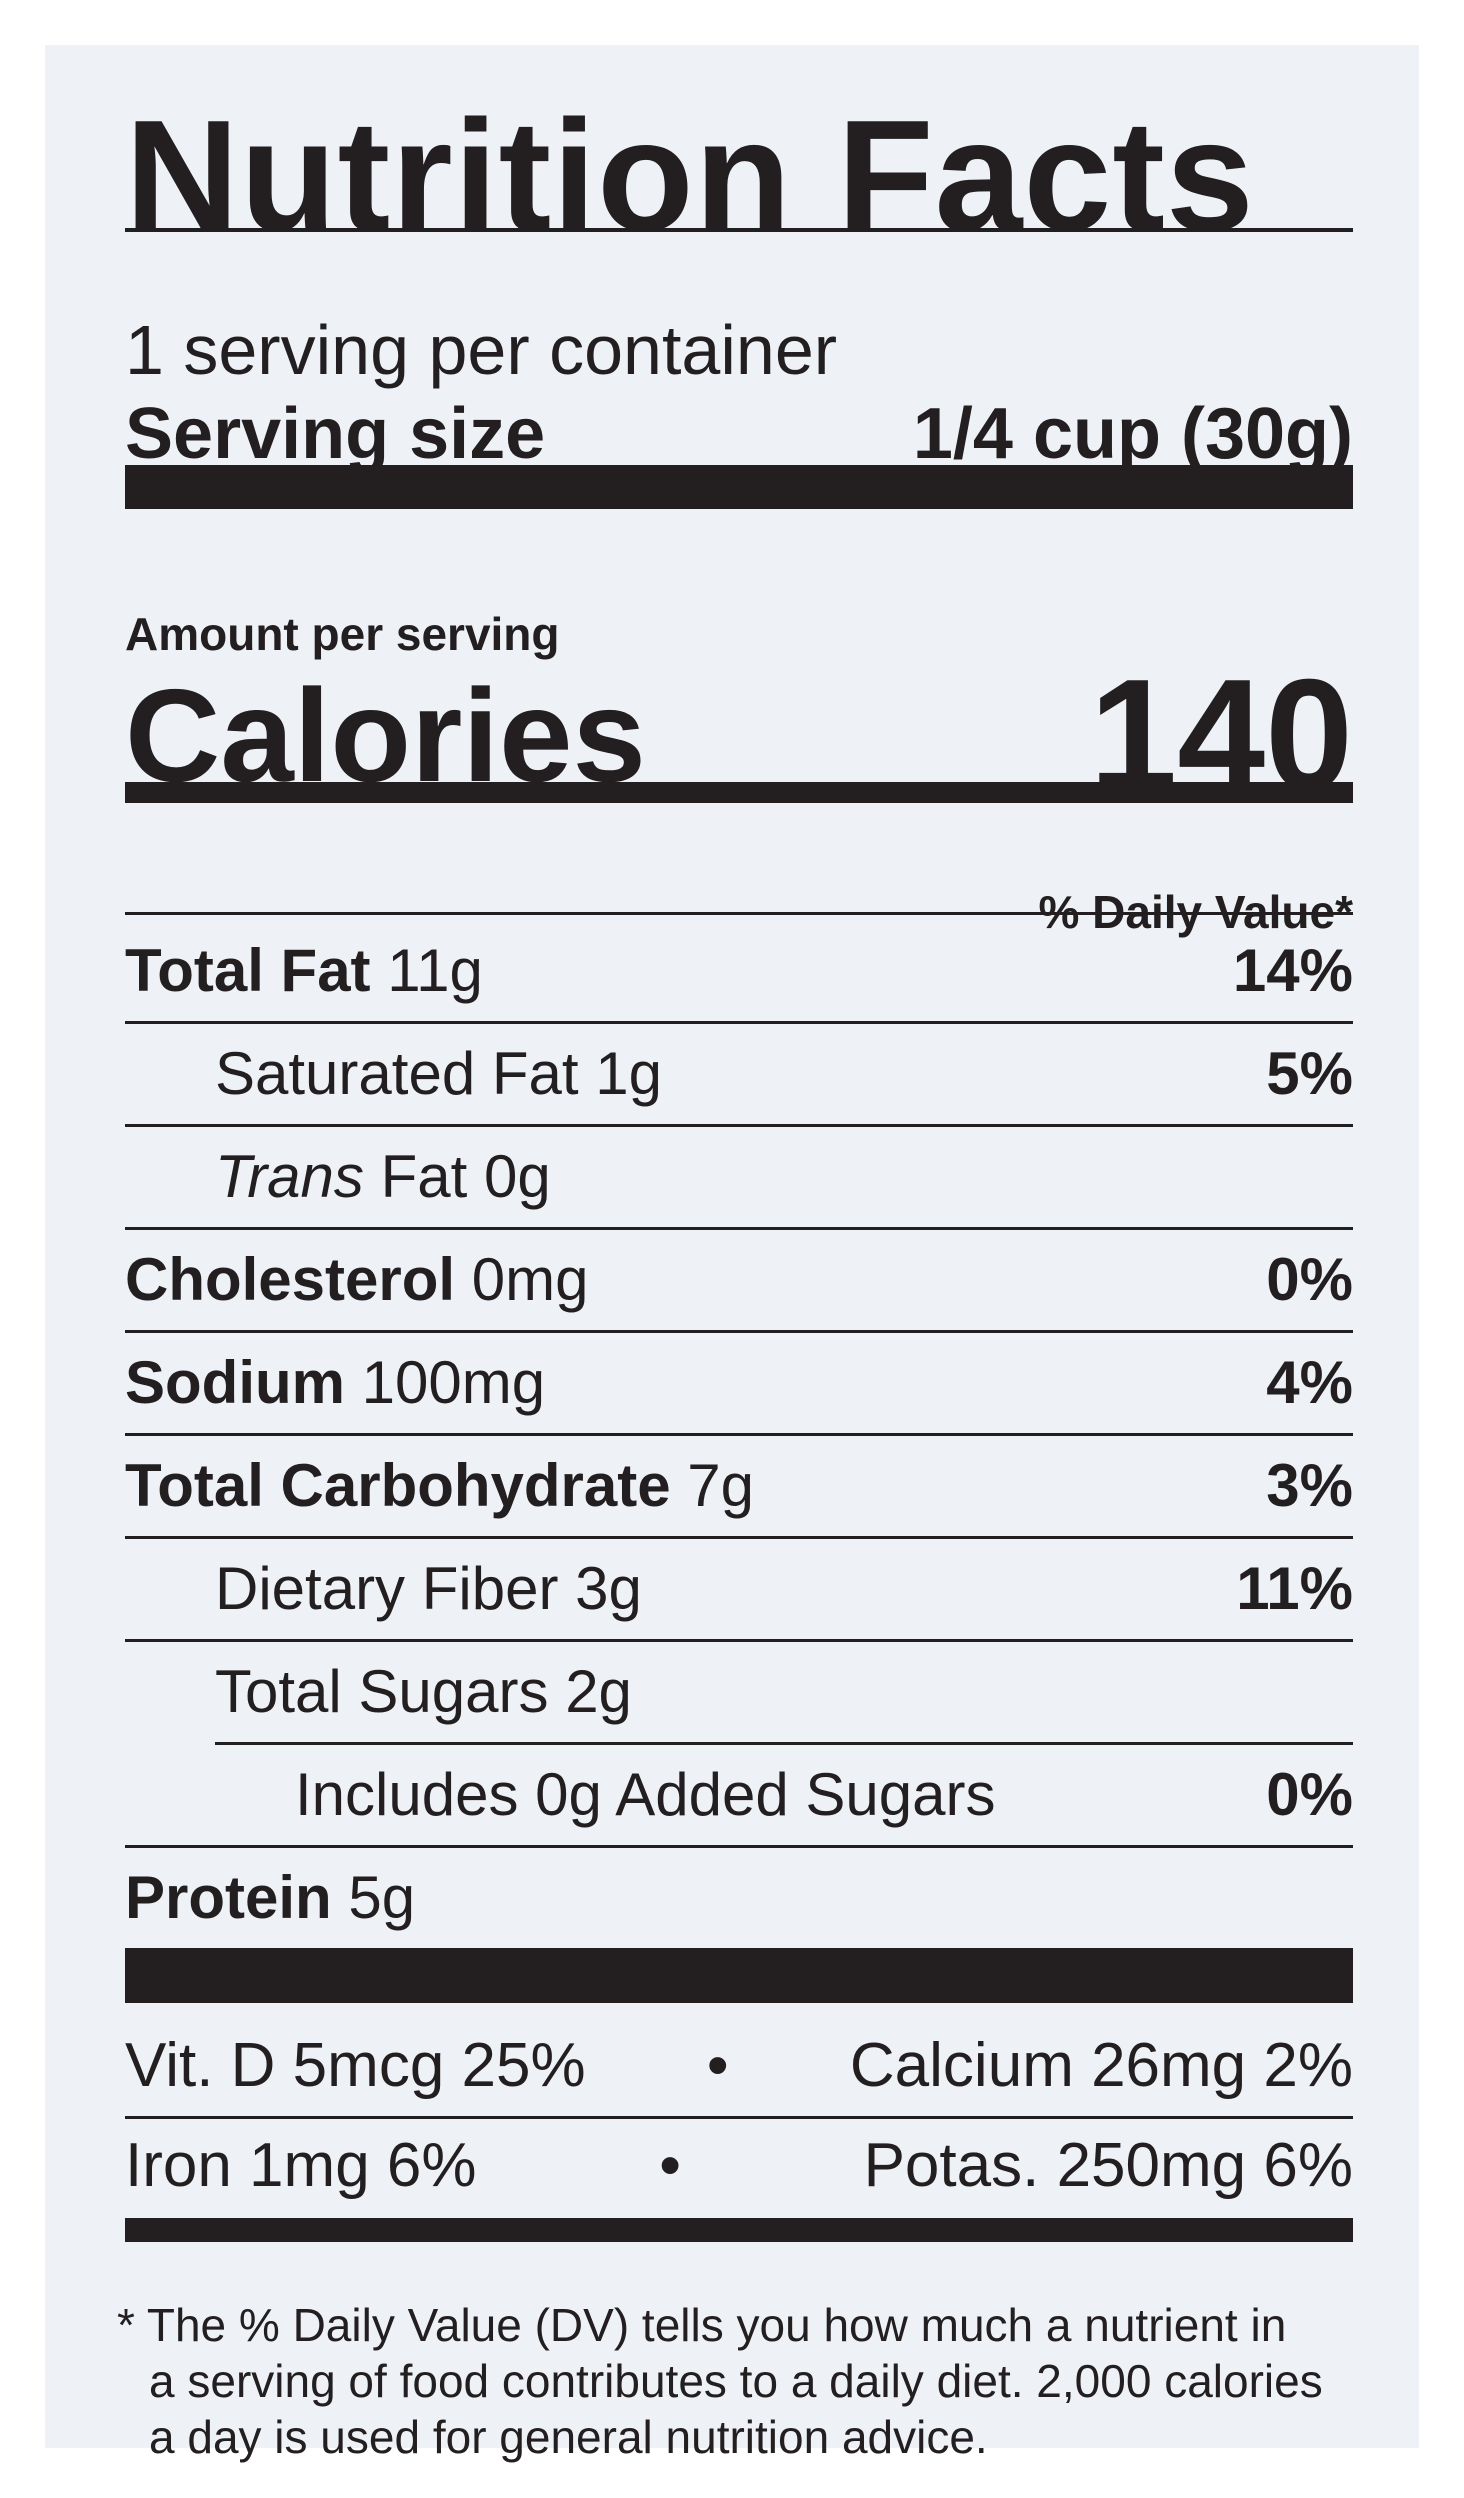 Image resolution: width=1464 pixels, height=2498 pixels. I want to click on nutrient-name: Total Sugars 2g, so click(378, 1691).